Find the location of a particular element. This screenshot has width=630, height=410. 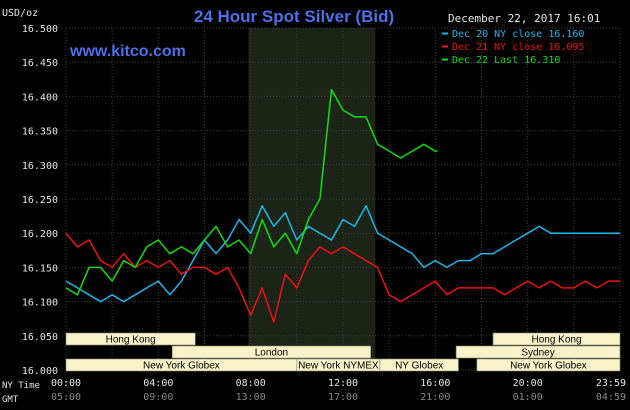

y-tick-label: 16.250 is located at coordinates (40, 200).